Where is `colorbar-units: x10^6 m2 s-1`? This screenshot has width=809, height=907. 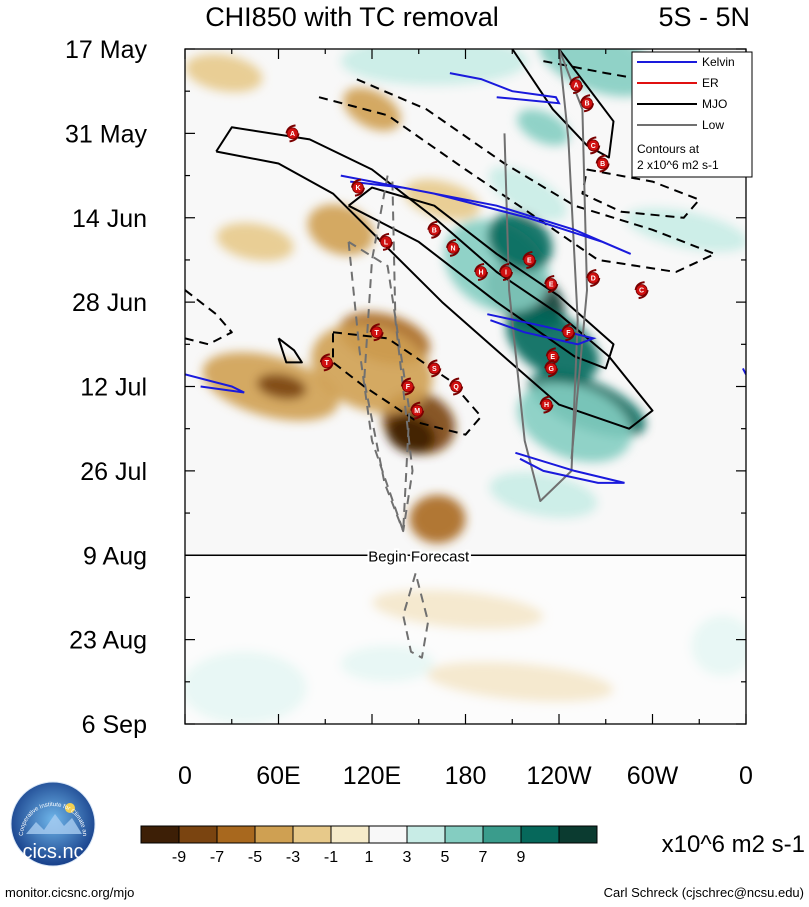
colorbar-units: x10^6 m2 s-1 is located at coordinates (733, 844).